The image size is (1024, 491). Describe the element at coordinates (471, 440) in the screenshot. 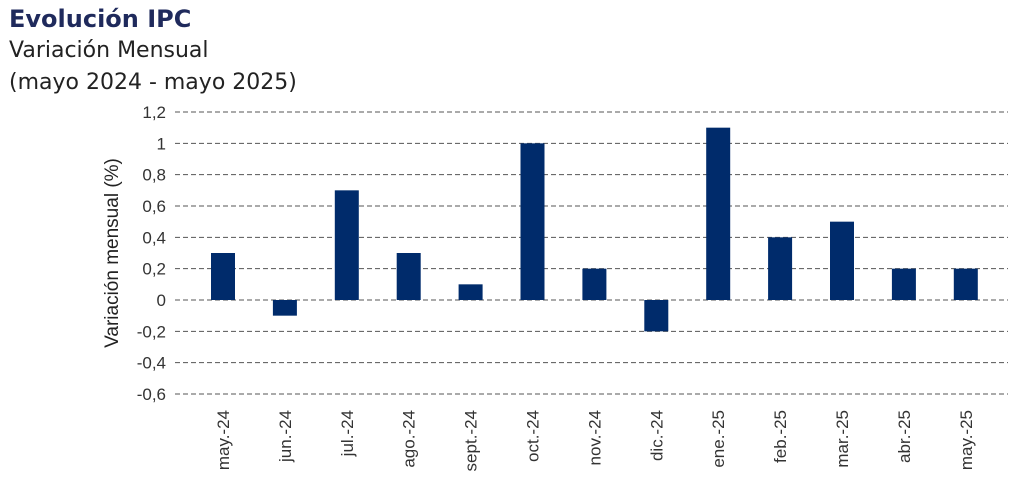

I see `x-tick-label: sept.-24` at that location.